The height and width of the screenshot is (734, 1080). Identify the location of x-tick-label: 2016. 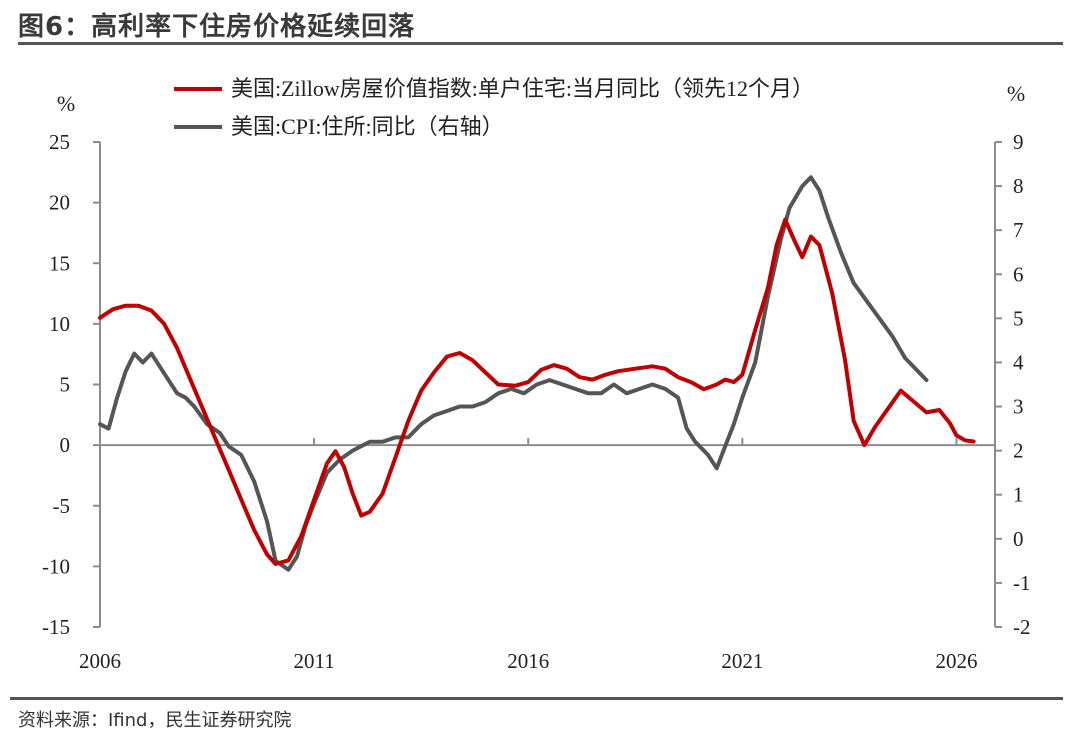
(528, 661).